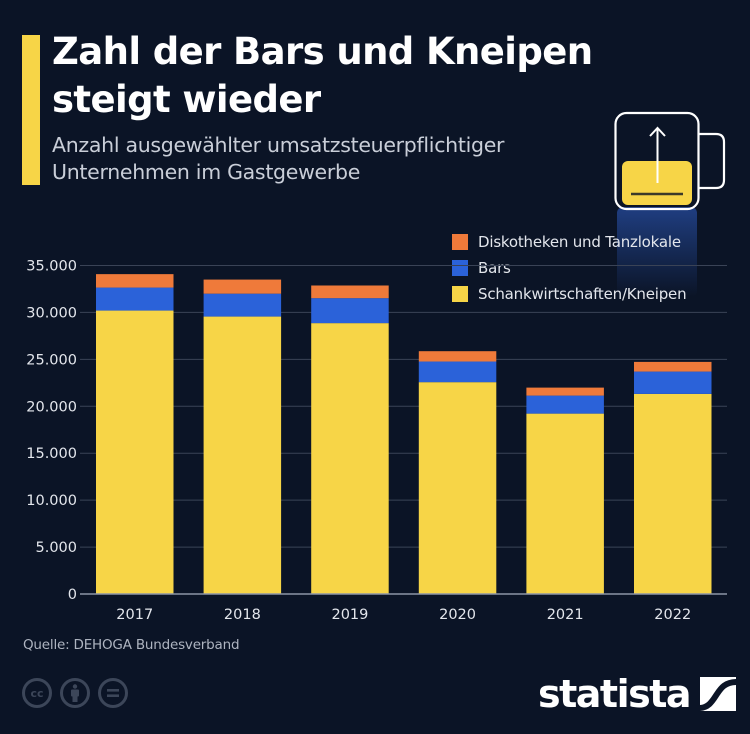  Describe the element at coordinates (72, 595) in the screenshot. I see `y-tick-label: 0` at that location.